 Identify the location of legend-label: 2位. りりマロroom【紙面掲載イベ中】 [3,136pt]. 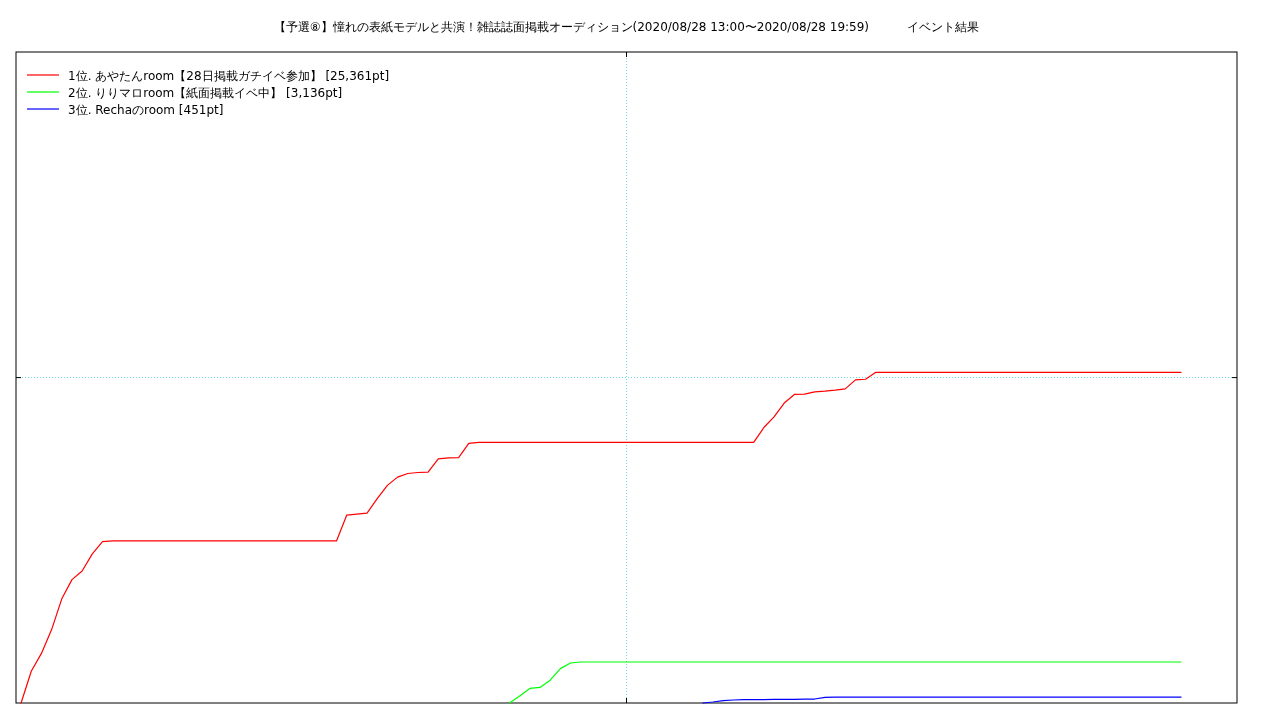
(205, 92).